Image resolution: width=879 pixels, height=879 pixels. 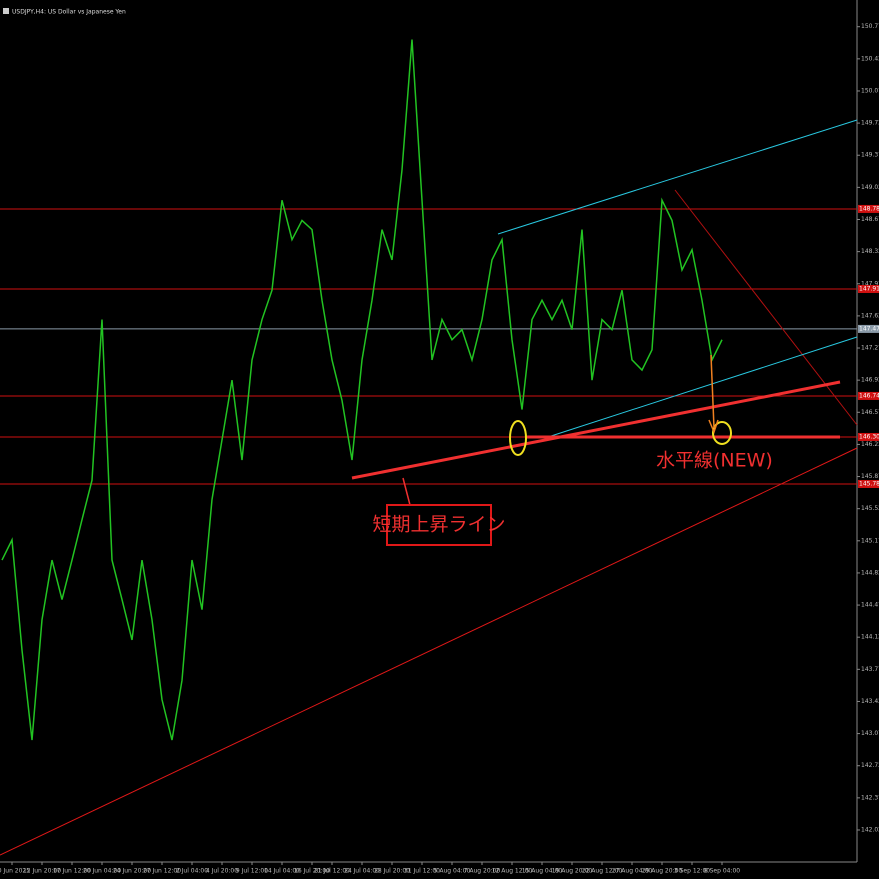 I want to click on x-tick-label: 28 Jul 20:00, so click(x=392, y=871).